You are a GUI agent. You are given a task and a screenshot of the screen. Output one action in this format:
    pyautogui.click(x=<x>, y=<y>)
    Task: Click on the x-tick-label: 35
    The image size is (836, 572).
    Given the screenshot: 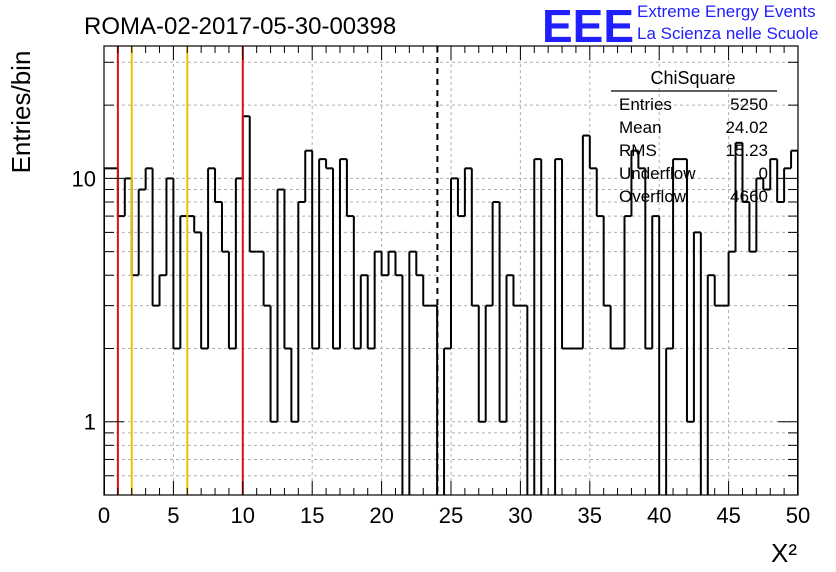 What is the action you would take?
    pyautogui.click(x=590, y=515)
    